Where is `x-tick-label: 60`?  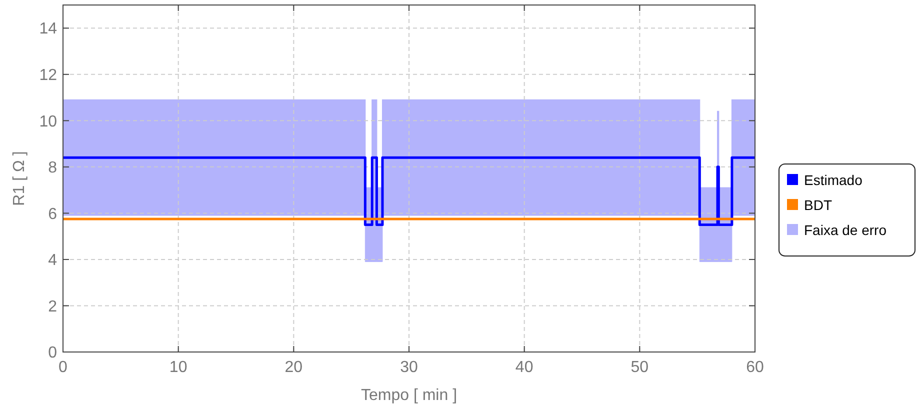
x-tick-label: 60 is located at coordinates (755, 367).